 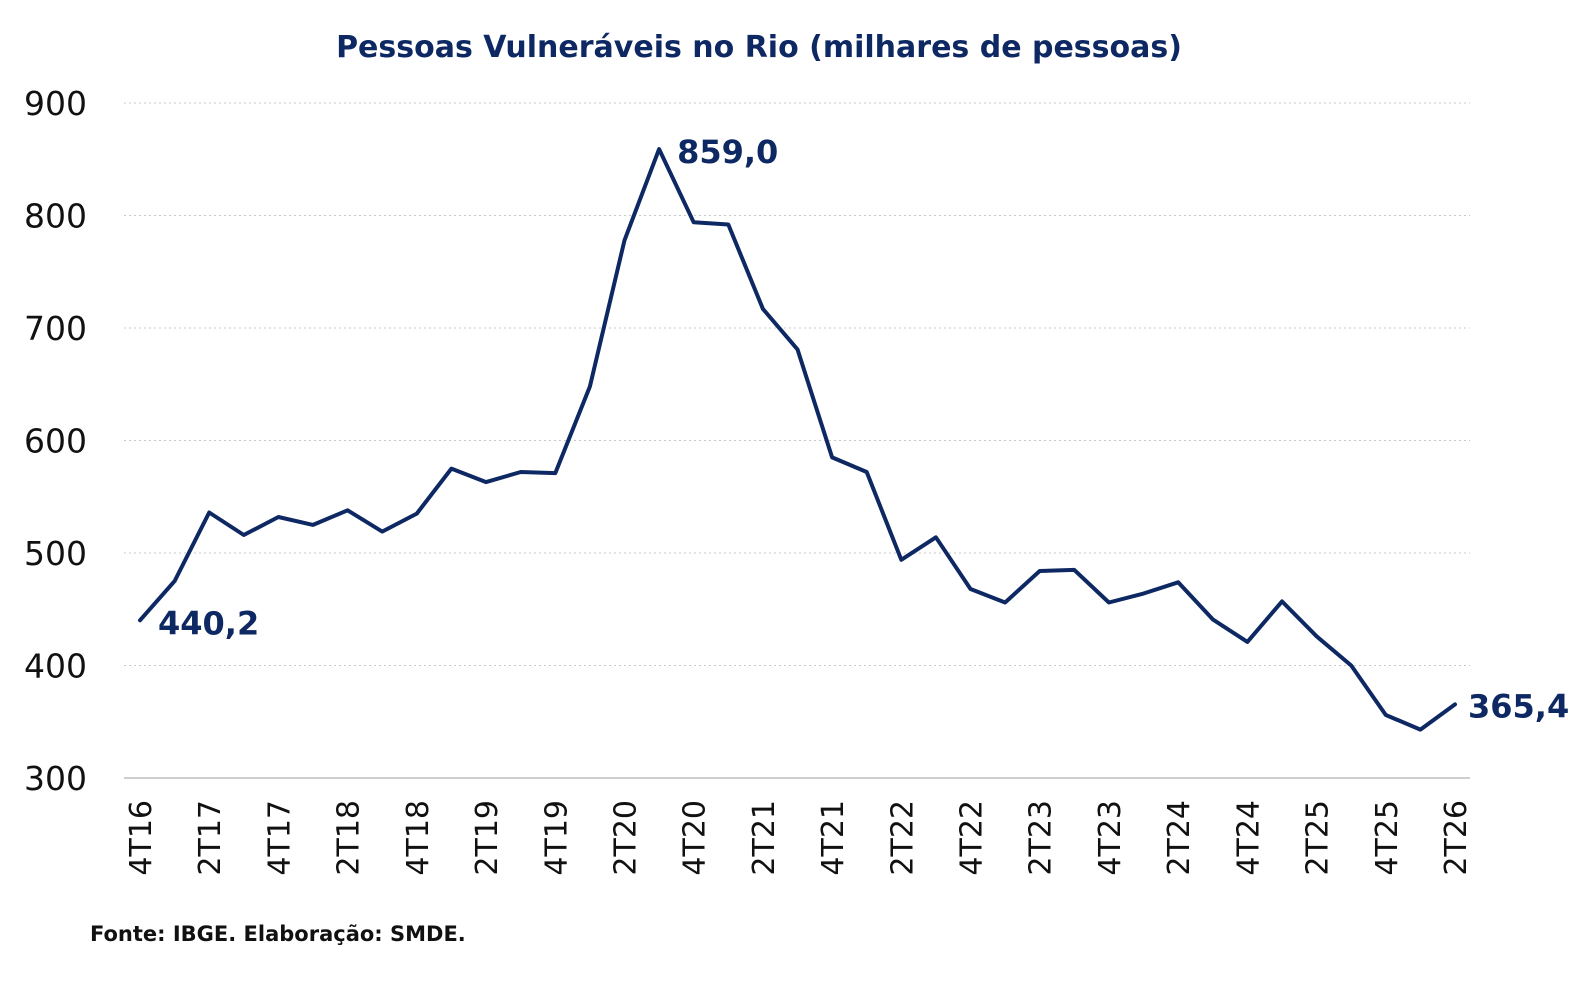 I want to click on x-tick-label: 2T18, so click(x=349, y=838).